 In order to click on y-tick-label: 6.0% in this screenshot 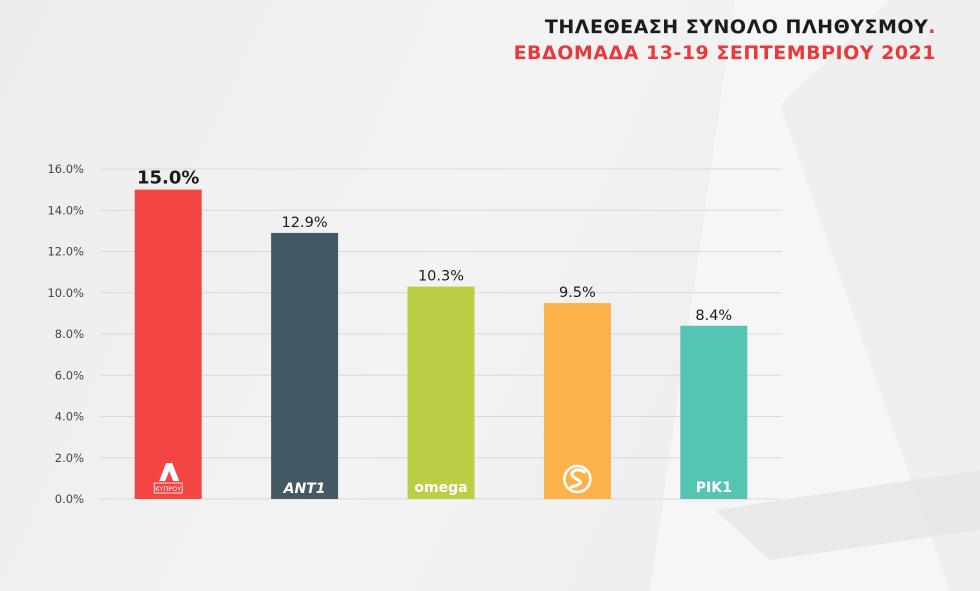, I will do `click(69, 375)`.